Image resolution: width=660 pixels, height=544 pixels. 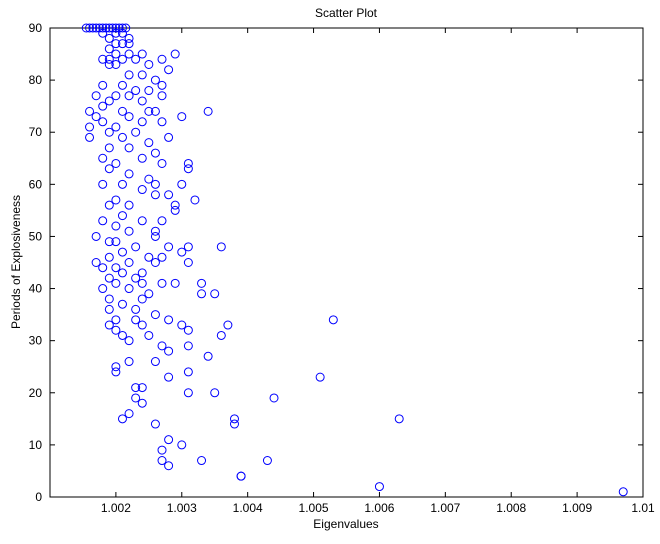 What do you see at coordinates (36, 80) in the screenshot?
I see `y-tick-label: 80` at bounding box center [36, 80].